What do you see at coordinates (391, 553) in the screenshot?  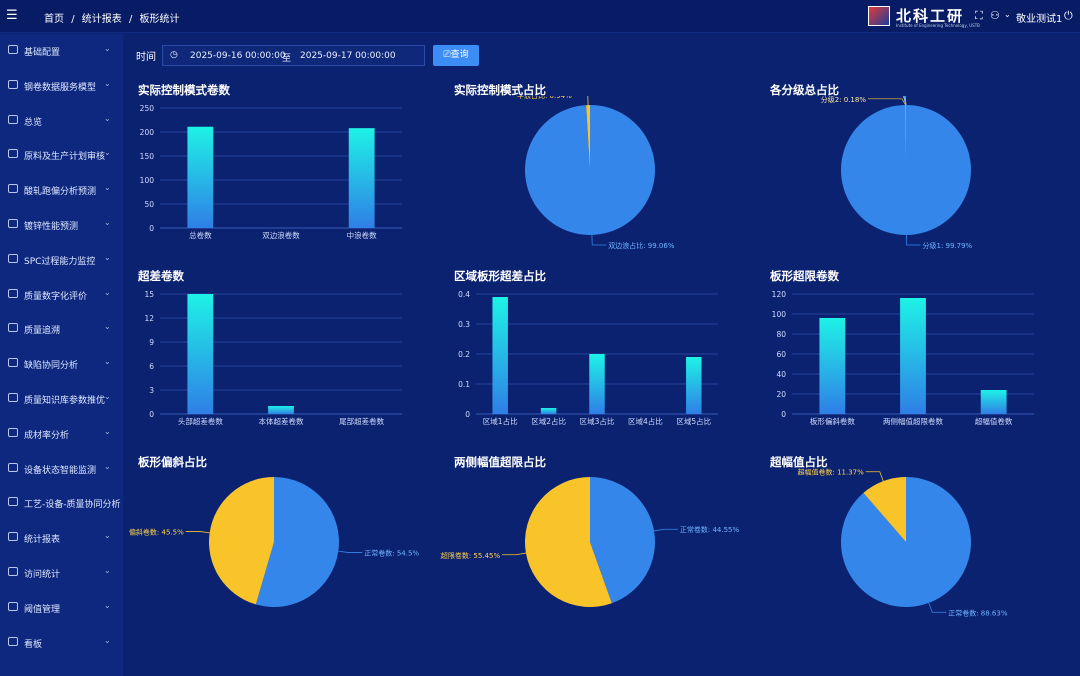 I see `slice-label: 正常卷数: 54.5%` at bounding box center [391, 553].